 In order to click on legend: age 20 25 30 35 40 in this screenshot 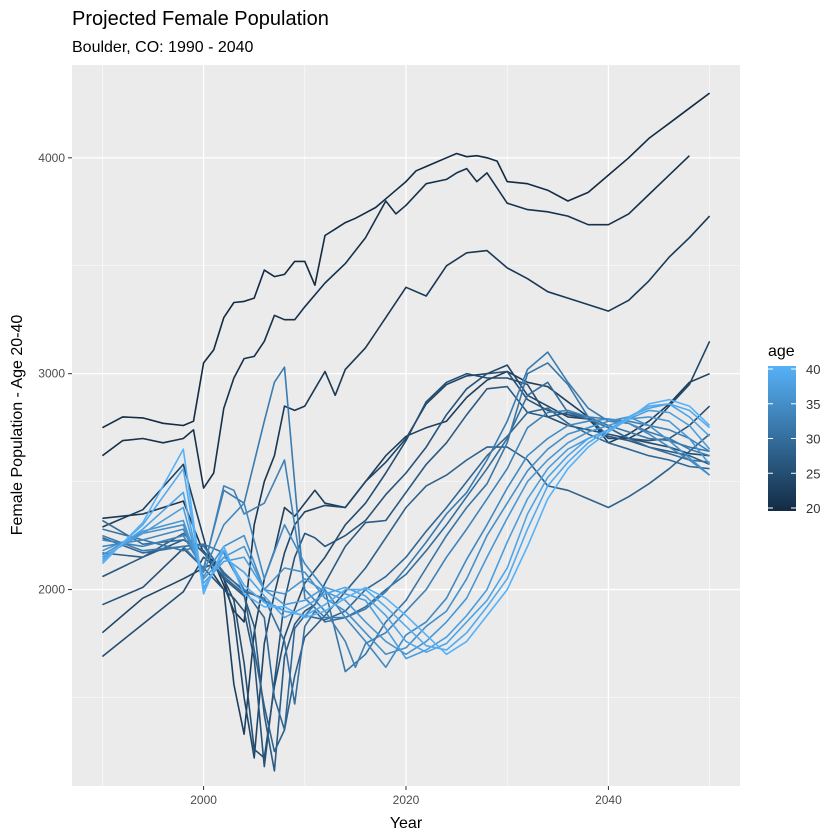, I will do `click(794, 429)`.